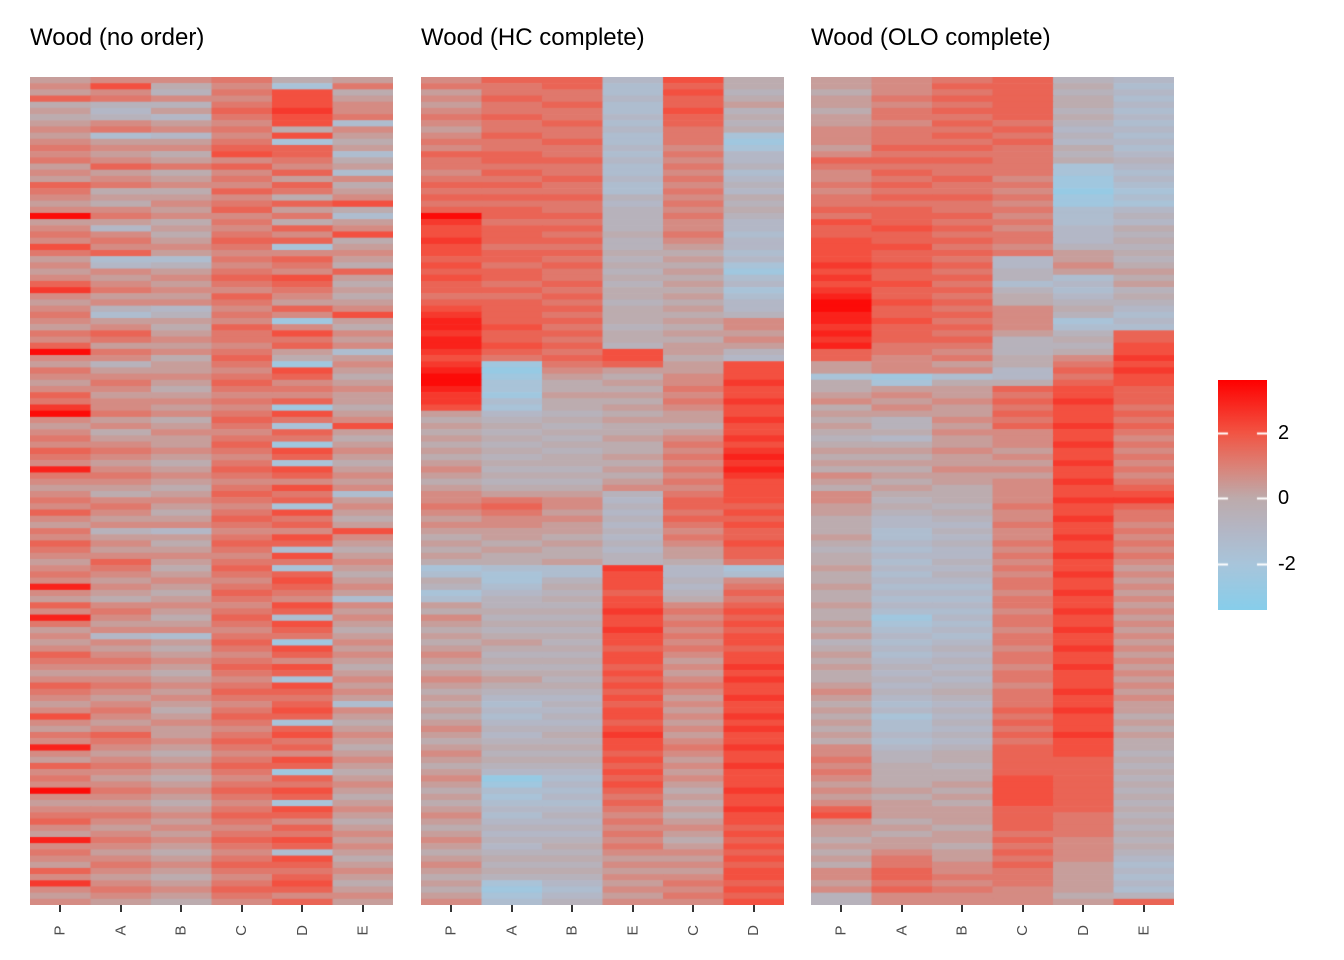  I want to click on legend-colorbar, so click(1242, 495).